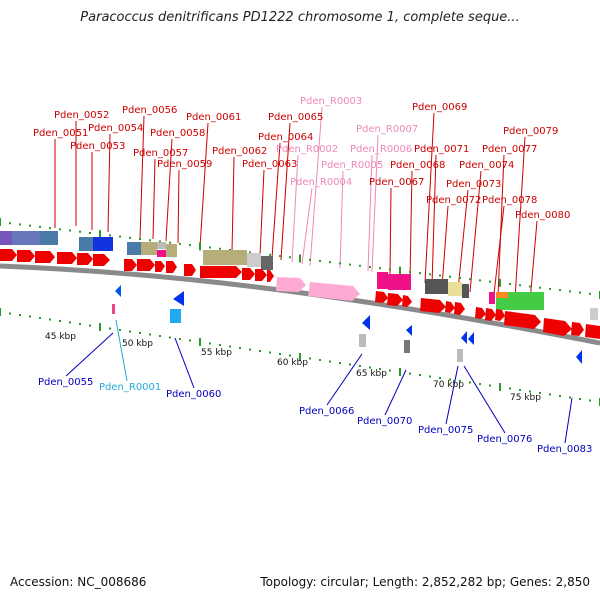 The width and height of the screenshot is (600, 600). What do you see at coordinates (295, 117) in the screenshot?
I see `gene-label: Pden_0065` at bounding box center [295, 117].